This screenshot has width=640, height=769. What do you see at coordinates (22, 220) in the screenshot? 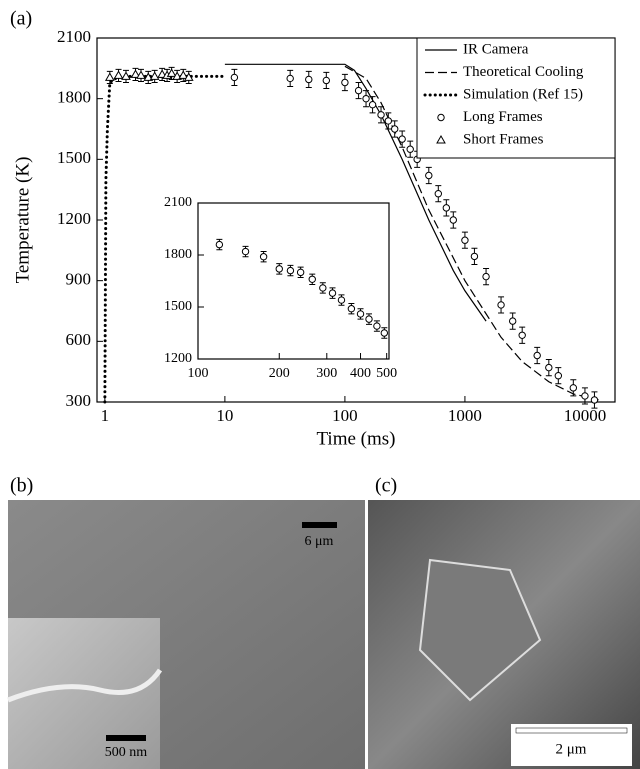
I see `y-axis-label: Temperature (K)` at bounding box center [22, 220].